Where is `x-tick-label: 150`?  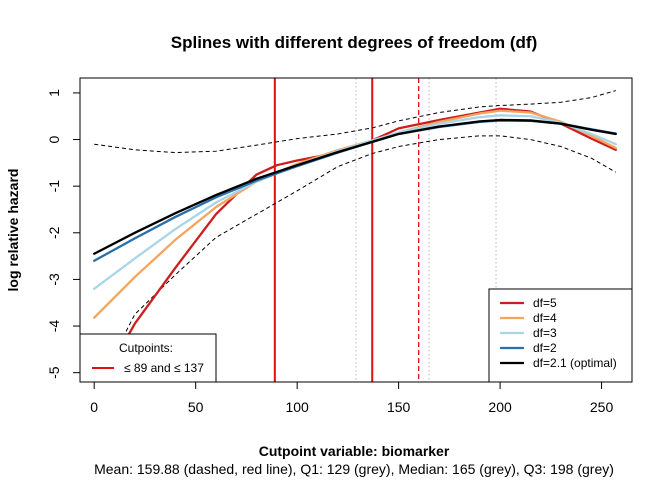
x-tick-label: 150 is located at coordinates (399, 407).